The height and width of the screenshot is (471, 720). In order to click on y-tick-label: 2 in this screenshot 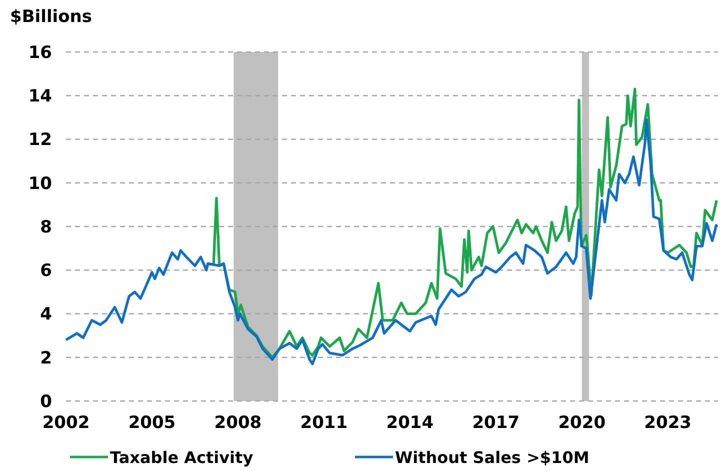, I will do `click(46, 358)`.